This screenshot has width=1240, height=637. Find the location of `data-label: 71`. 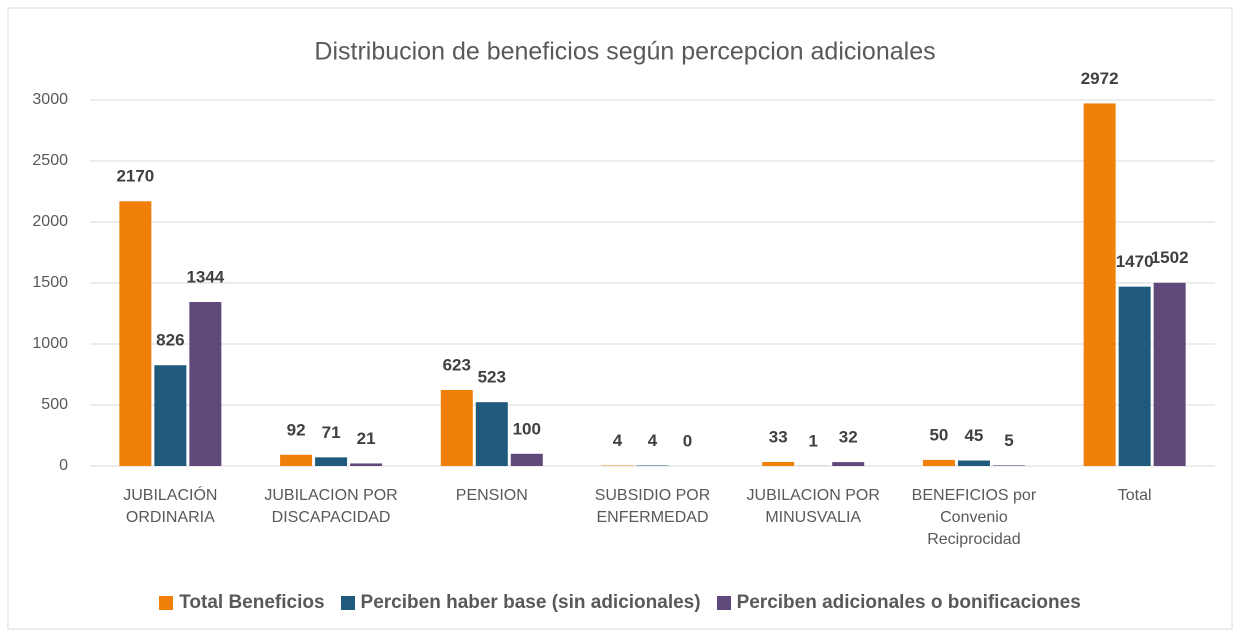

data-label: 71 is located at coordinates (331, 432).